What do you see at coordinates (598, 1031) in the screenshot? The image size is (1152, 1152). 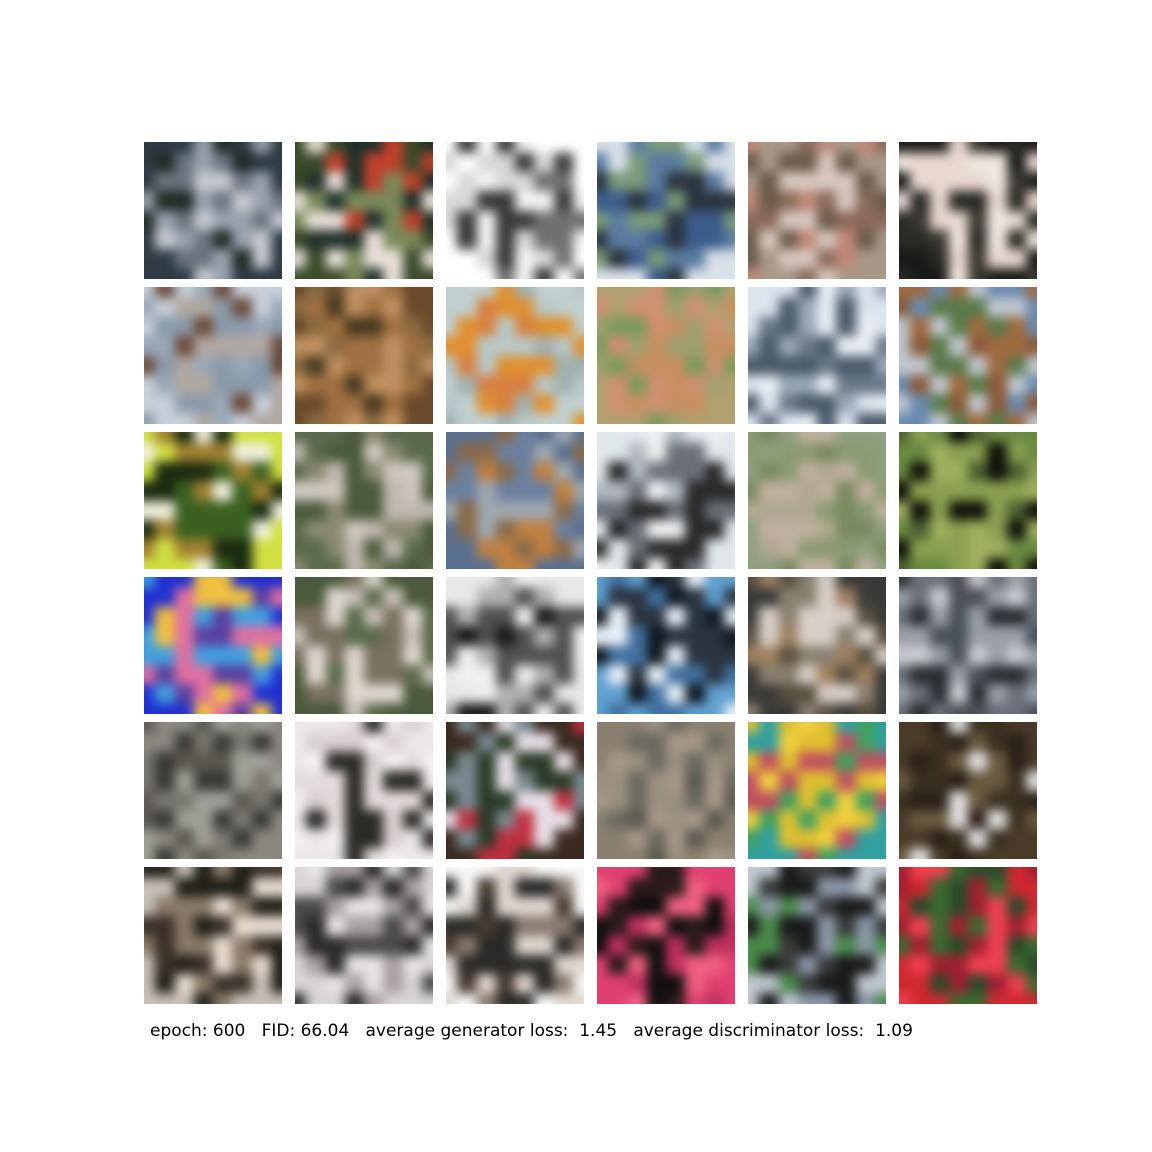 I see `generator-loss-value: 1.45` at bounding box center [598, 1031].